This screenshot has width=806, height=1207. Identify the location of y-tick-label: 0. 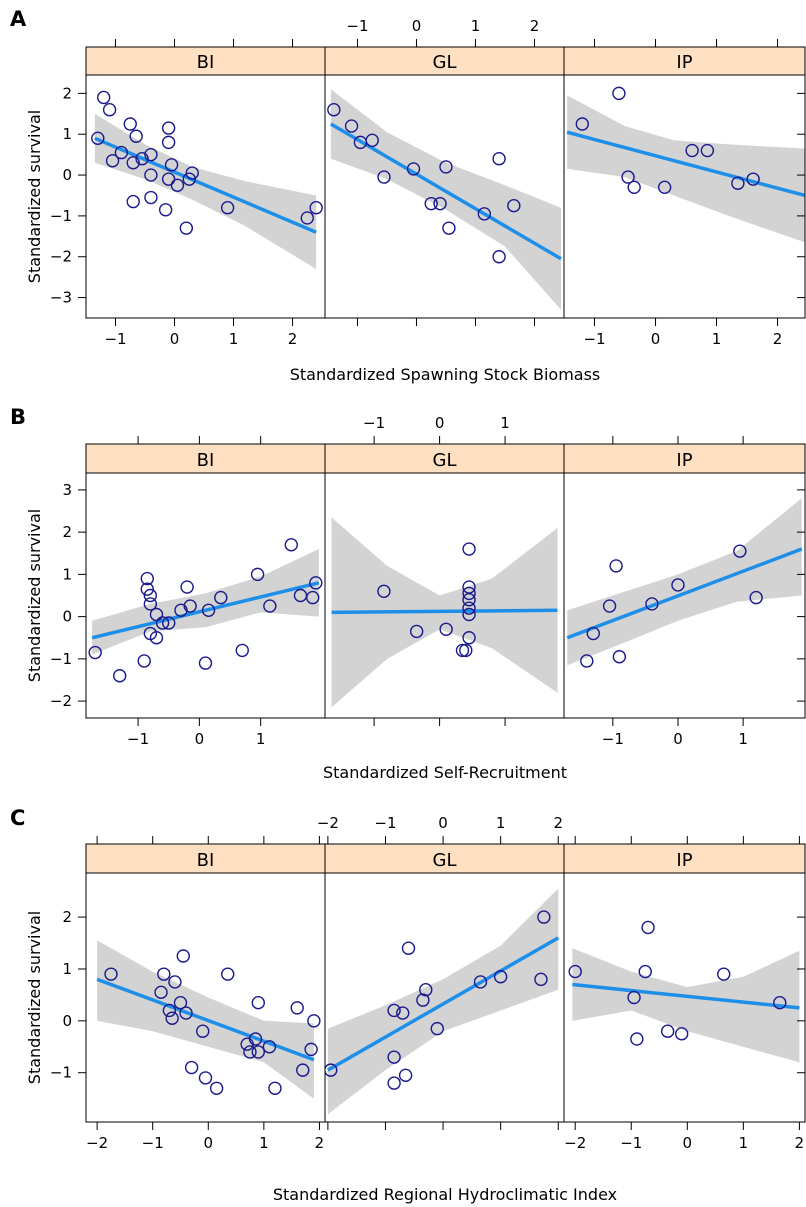
(67, 617).